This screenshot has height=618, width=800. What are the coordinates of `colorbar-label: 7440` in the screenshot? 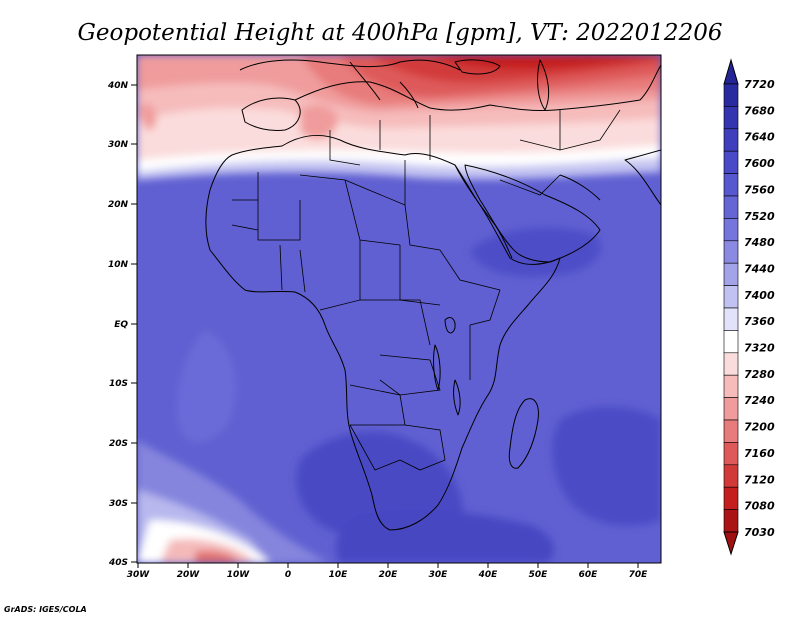 It's located at (759, 268).